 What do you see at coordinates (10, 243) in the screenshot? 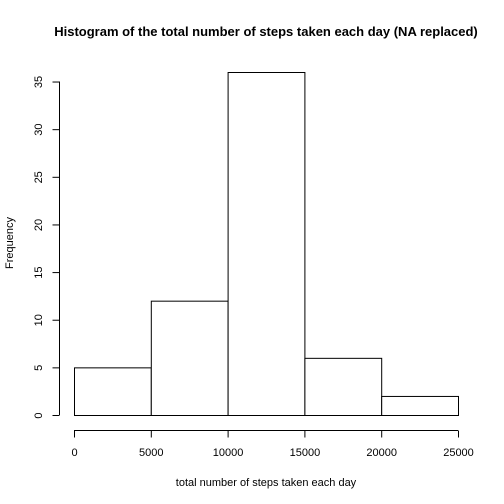
I see `y-axis-label: Frequency` at bounding box center [10, 243].